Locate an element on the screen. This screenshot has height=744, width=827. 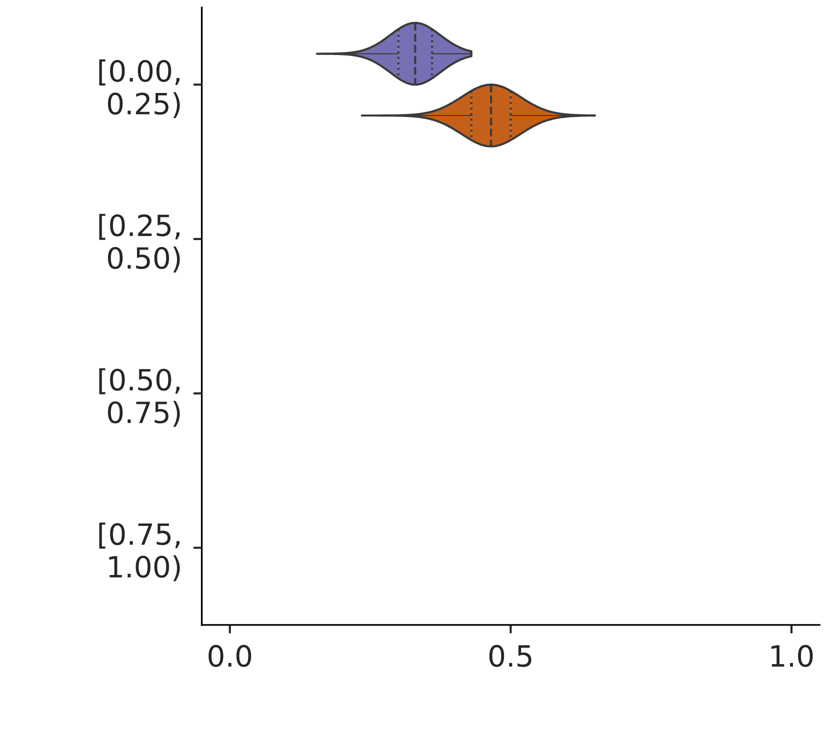
y-tick-label: [0.75, 1.00) is located at coordinates (139, 552).